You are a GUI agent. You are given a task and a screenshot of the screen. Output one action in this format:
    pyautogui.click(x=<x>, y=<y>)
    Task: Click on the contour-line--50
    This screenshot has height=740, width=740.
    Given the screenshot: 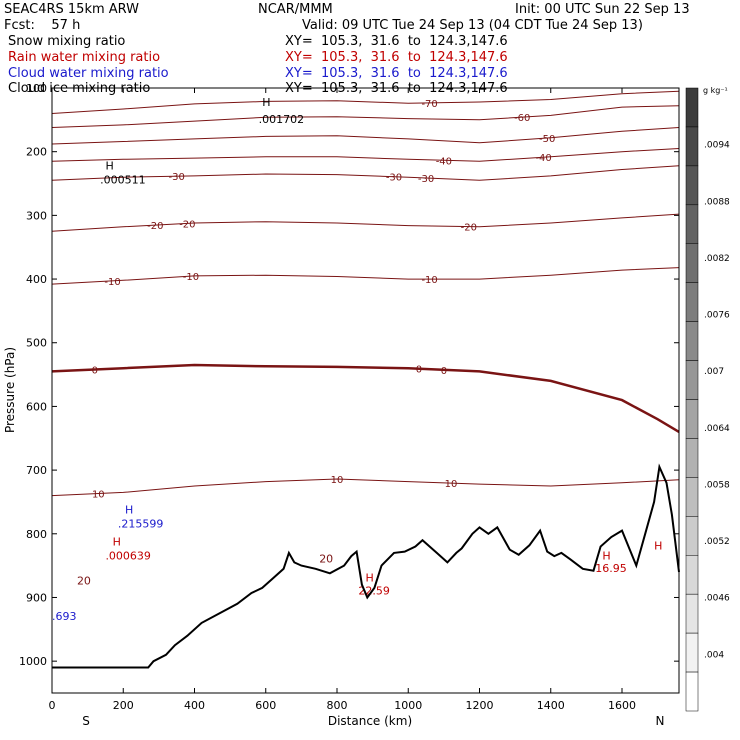 What is the action you would take?
    pyautogui.click(x=365, y=136)
    